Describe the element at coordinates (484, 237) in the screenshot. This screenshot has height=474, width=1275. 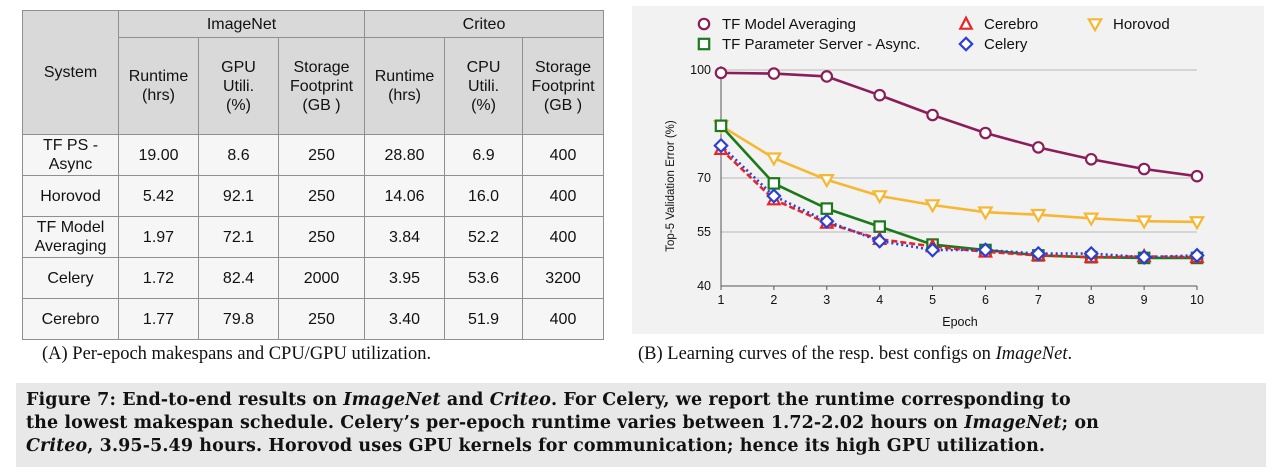
I see `table-cell: 52.2` at that location.